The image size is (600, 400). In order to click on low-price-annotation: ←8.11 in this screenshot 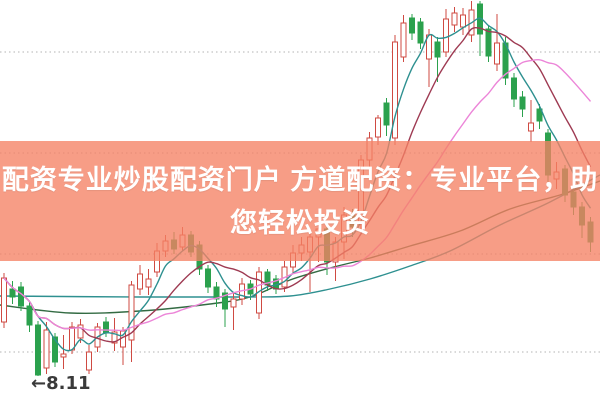, I will do `click(61, 383)`.